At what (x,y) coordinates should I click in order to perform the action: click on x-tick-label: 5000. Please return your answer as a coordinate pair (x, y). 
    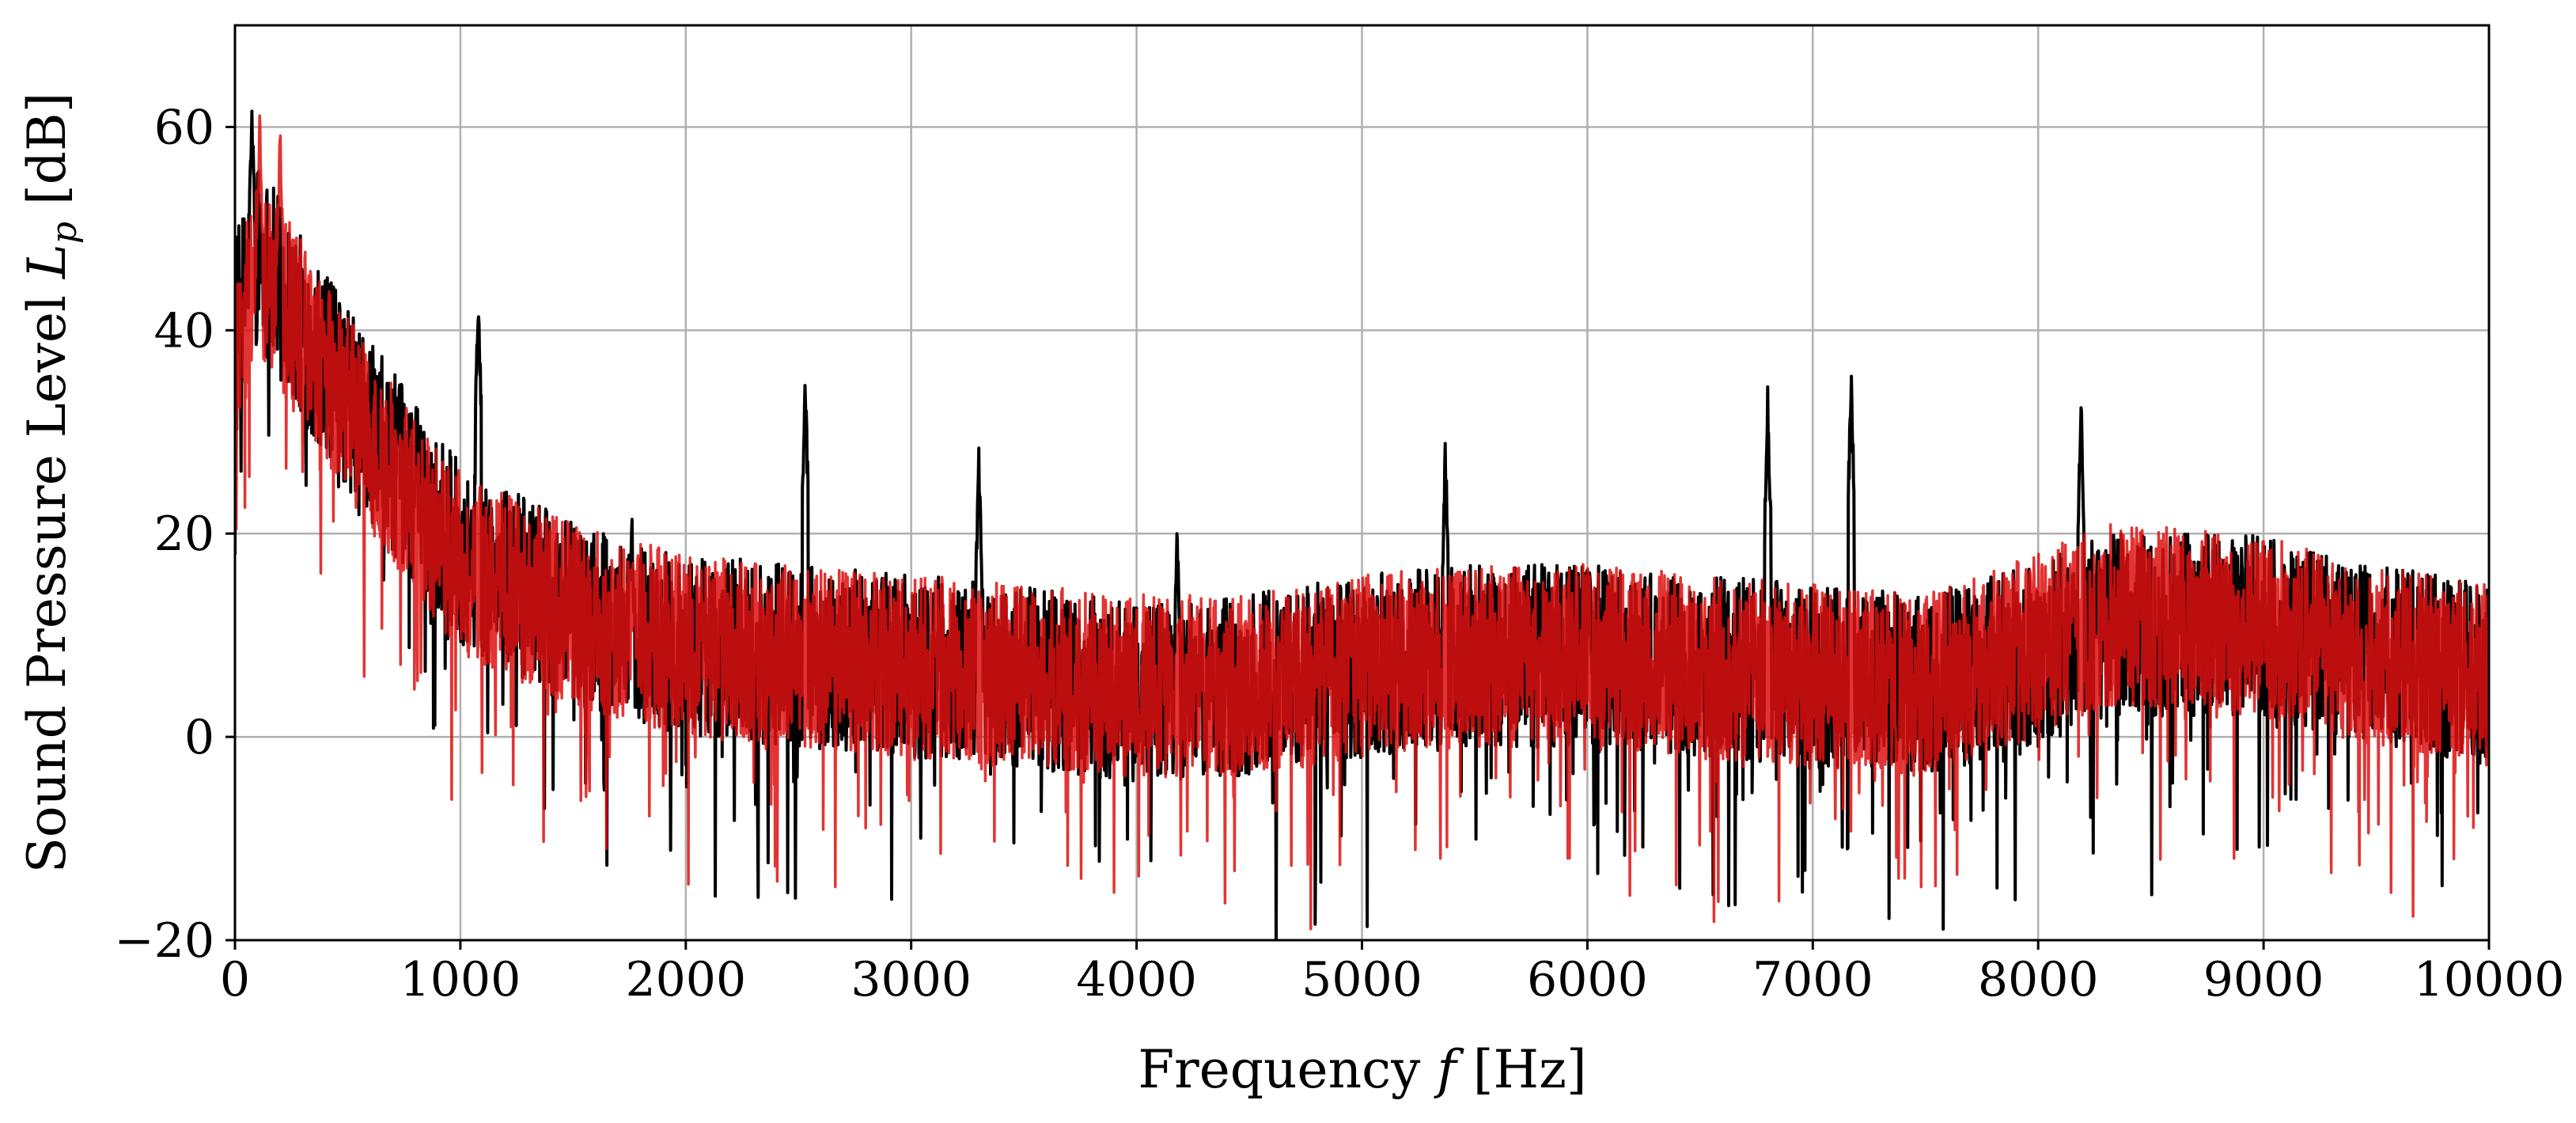
    Looking at the image, I should click on (1361, 979).